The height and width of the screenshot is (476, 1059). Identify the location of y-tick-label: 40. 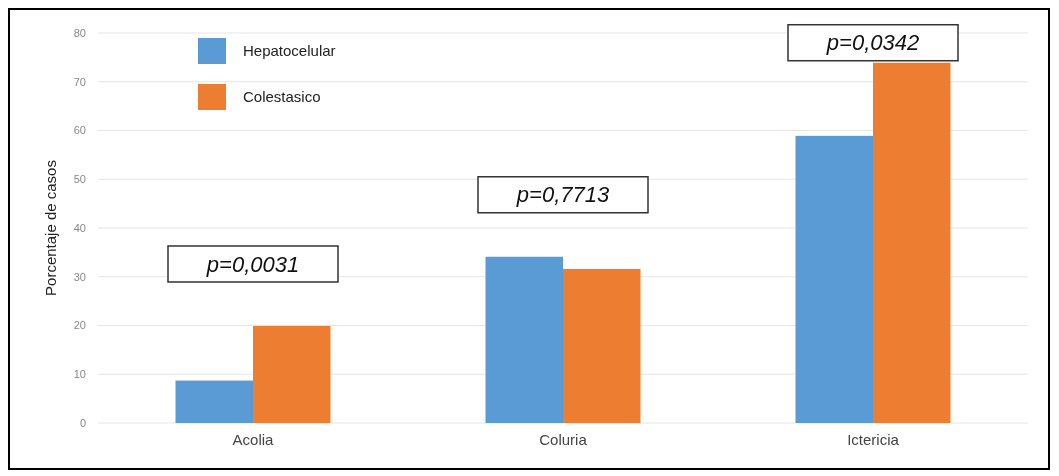
(79, 227).